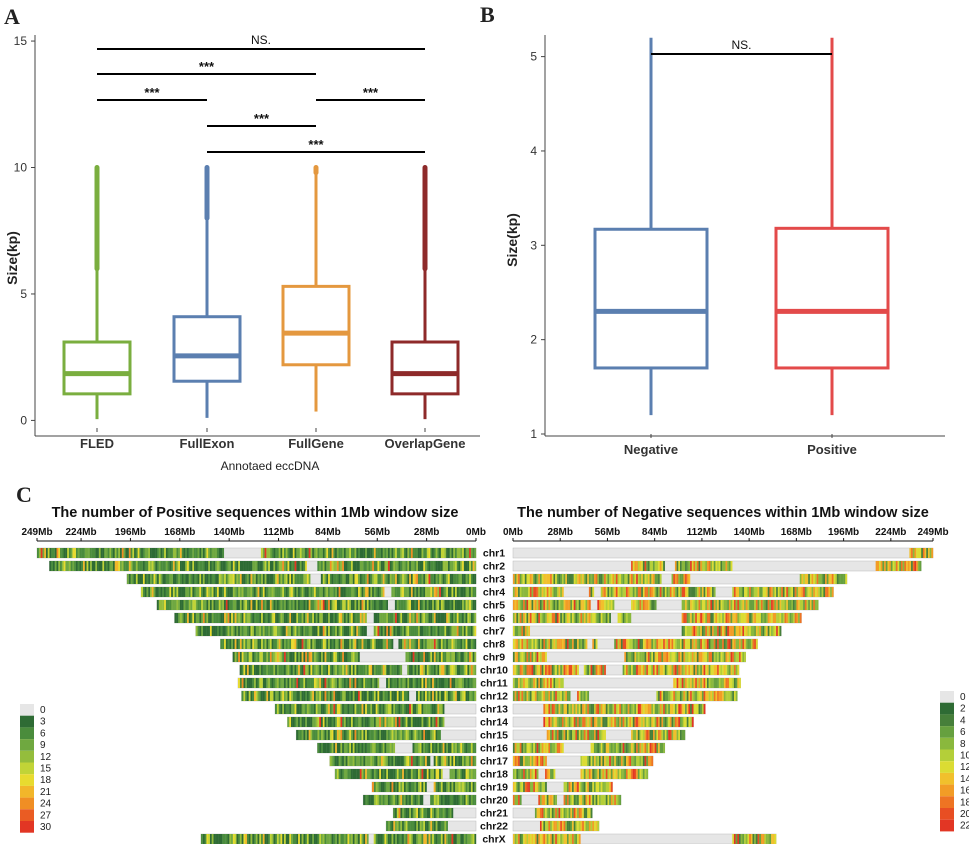 The image size is (969, 844). I want to click on significance-label: ***, so click(207, 66).